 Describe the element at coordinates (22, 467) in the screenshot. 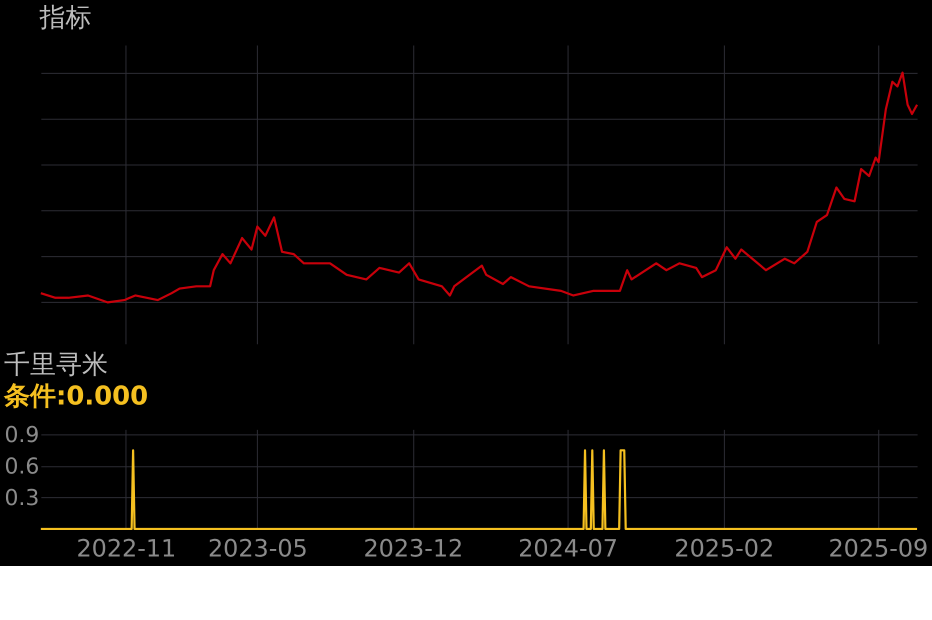

I see `y-tick-label: 0.6` at that location.